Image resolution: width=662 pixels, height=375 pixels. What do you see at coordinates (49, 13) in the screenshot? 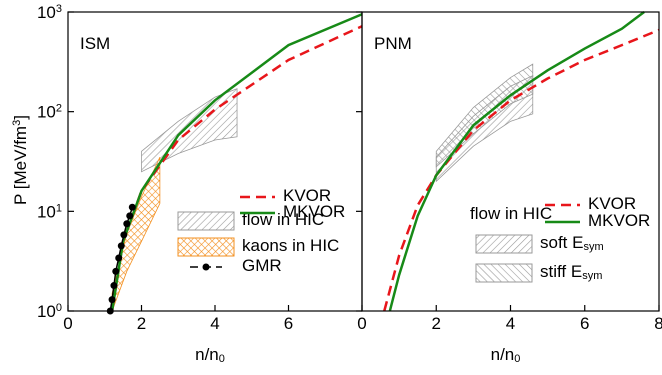
I see `y-tick-label: 10³` at bounding box center [49, 13].